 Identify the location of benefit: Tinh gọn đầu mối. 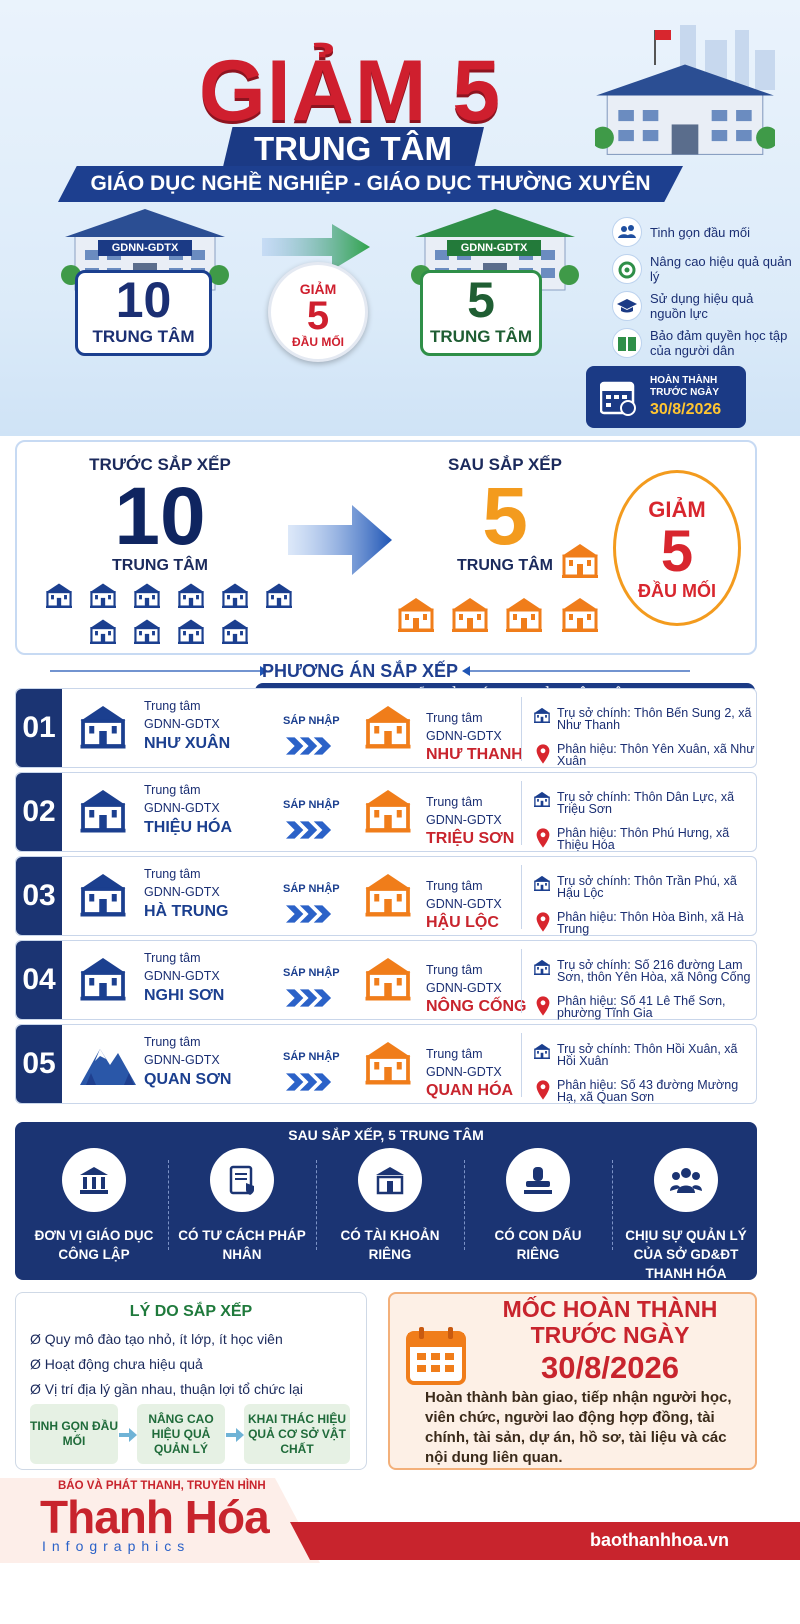
(702, 232).